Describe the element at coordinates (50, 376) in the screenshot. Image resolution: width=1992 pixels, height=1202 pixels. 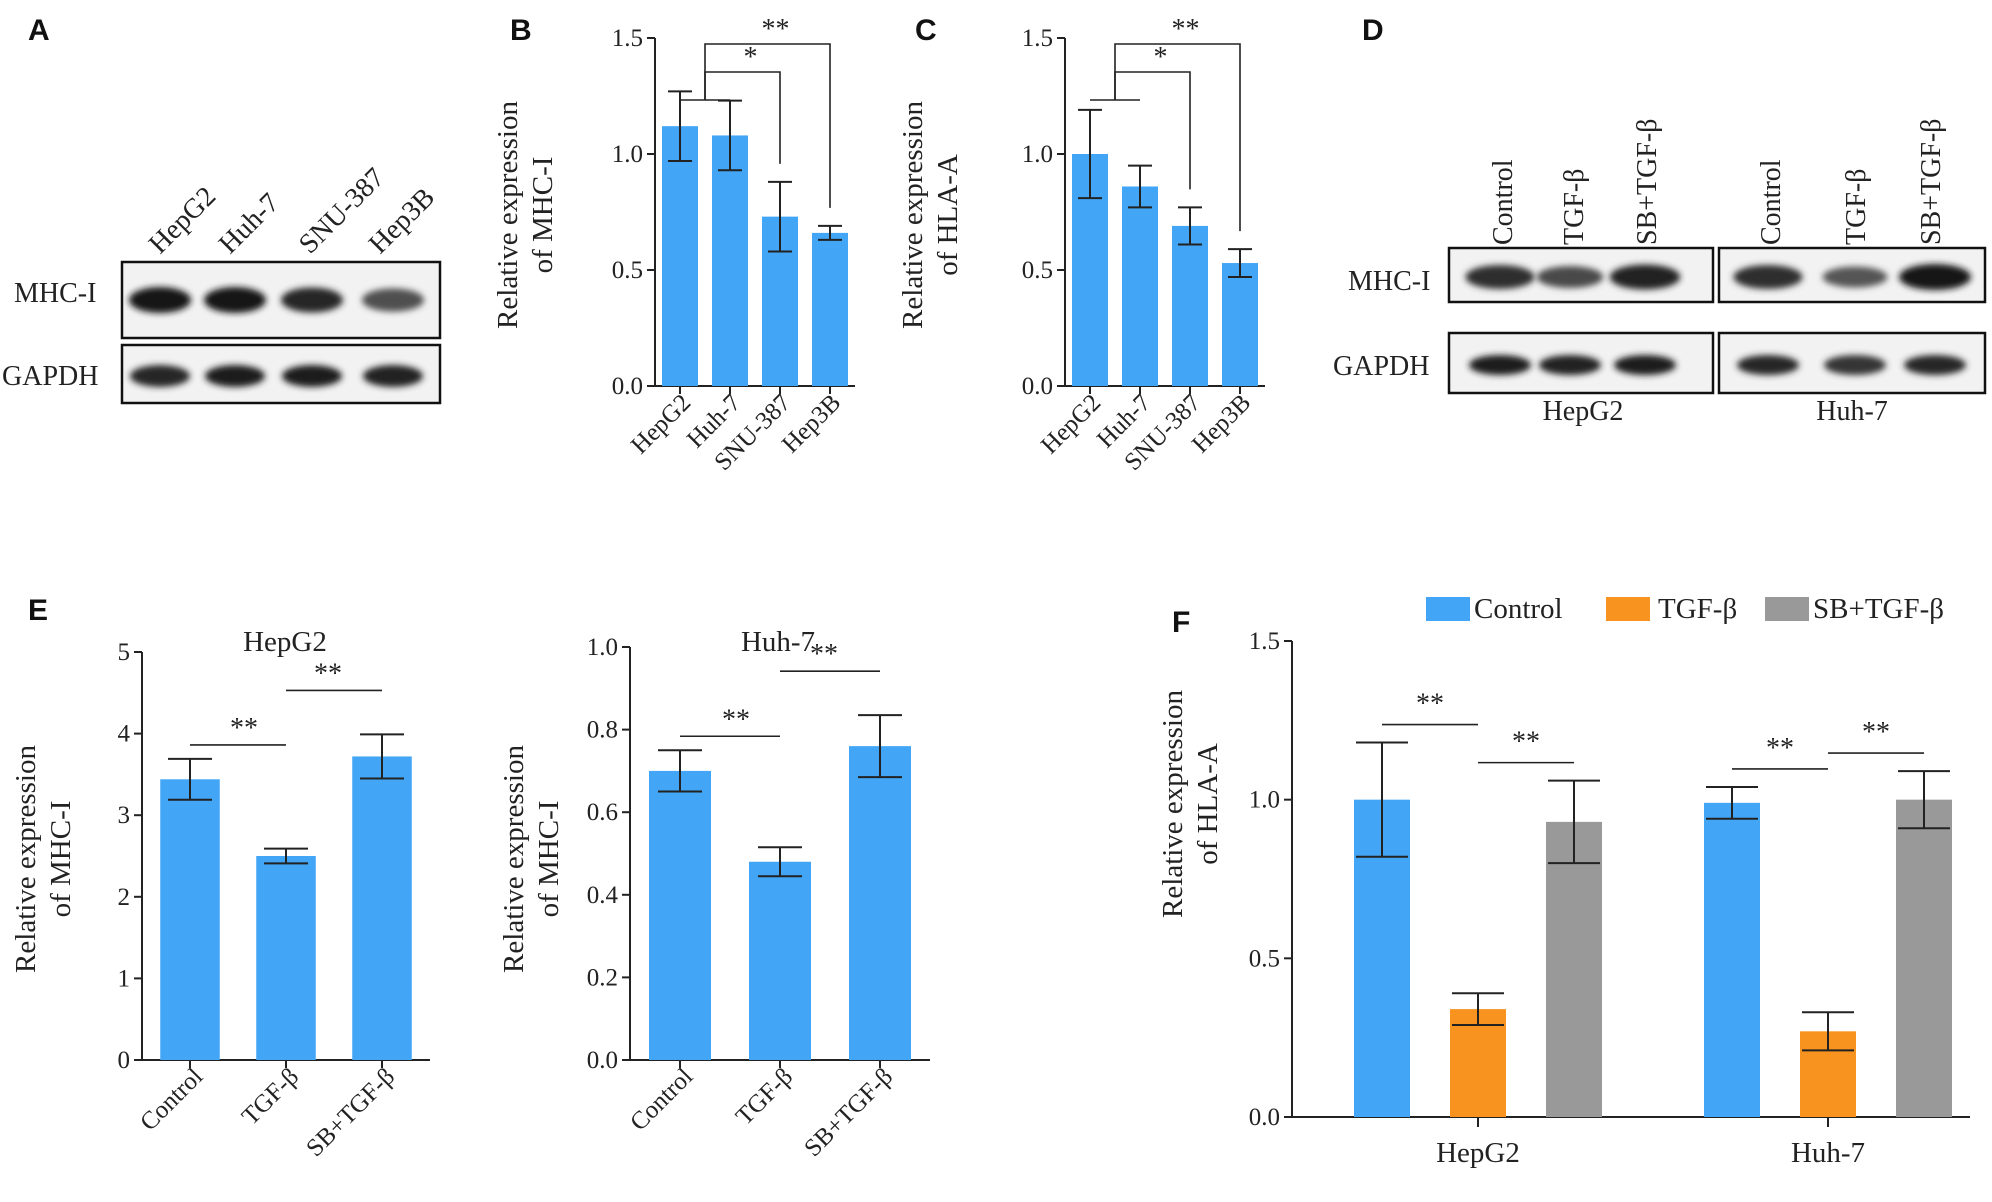
I see `blot-a-row-label-gapdh: GAPDH` at that location.